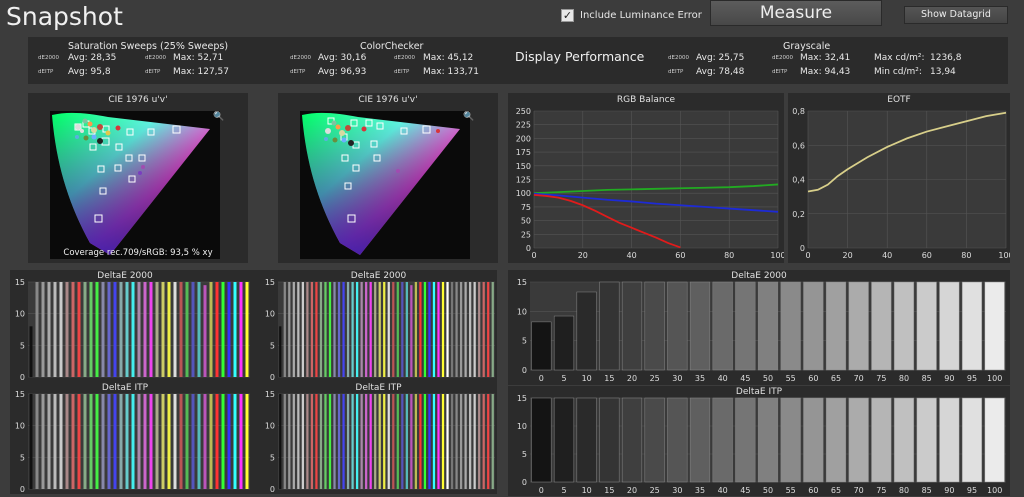 Image resolution: width=1024 pixels, height=497 pixels. What do you see at coordinates (148, 46) in the screenshot?
I see `saturation-title: Saturation Sweeps (25% Sweeps)` at bounding box center [148, 46].